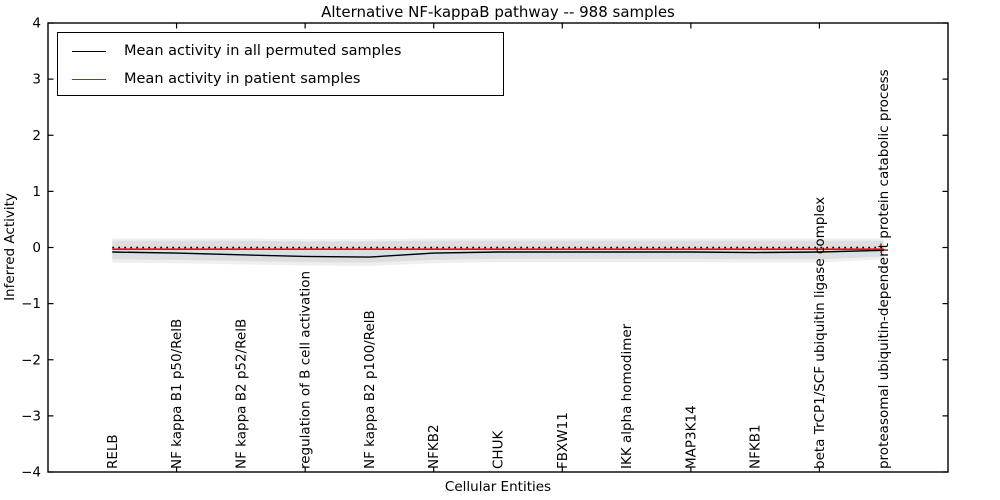 This screenshot has height=500, width=1000. Describe the element at coordinates (31, 473) in the screenshot. I see `y-tick-label: −4` at that location.